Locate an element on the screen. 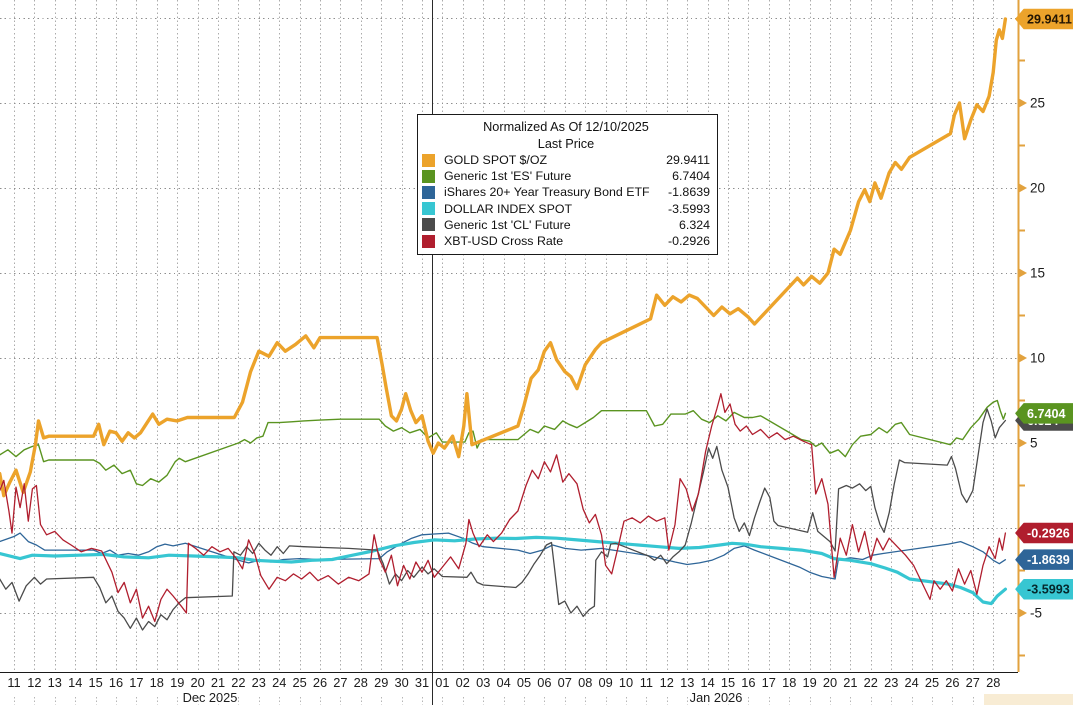 Image resolution: width=1073 pixels, height=705 pixels. legend-series-value: 6.324 is located at coordinates (694, 224).